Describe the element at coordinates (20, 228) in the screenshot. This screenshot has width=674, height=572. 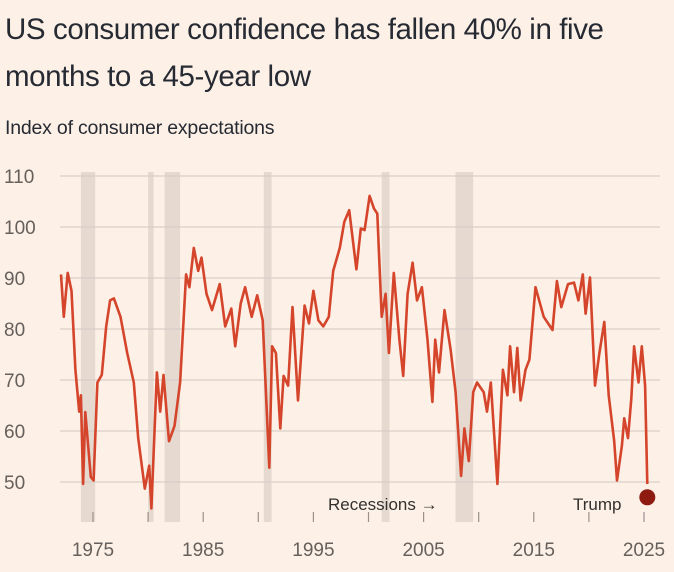
I see `y-tick-label: 100` at that location.